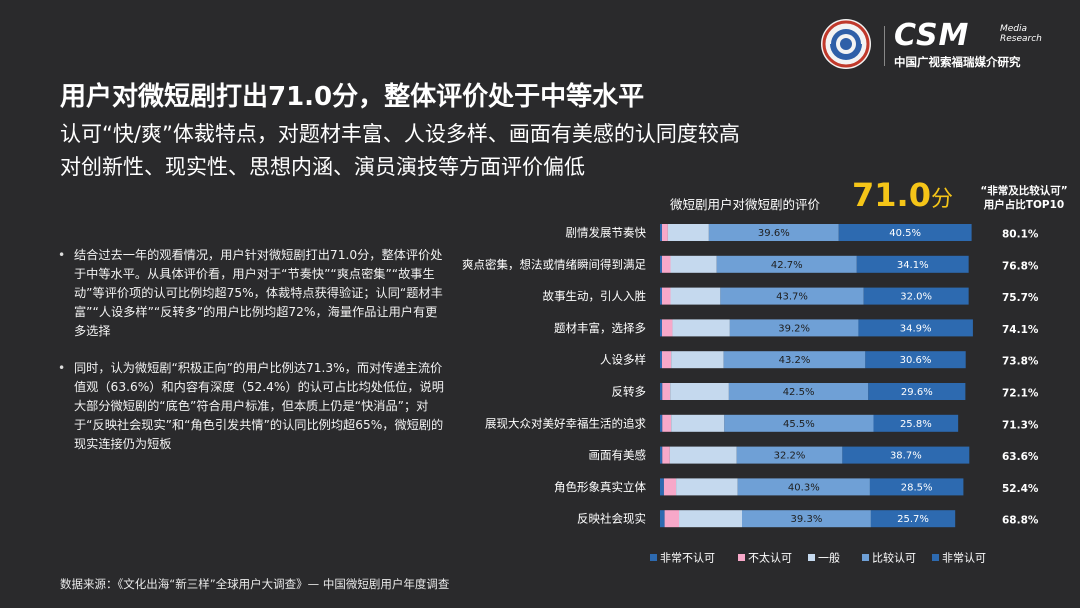 The image size is (1080, 608). Describe the element at coordinates (1024, 191) in the screenshot. I see `top10-header-line-1: “非常及比较认可”` at that location.